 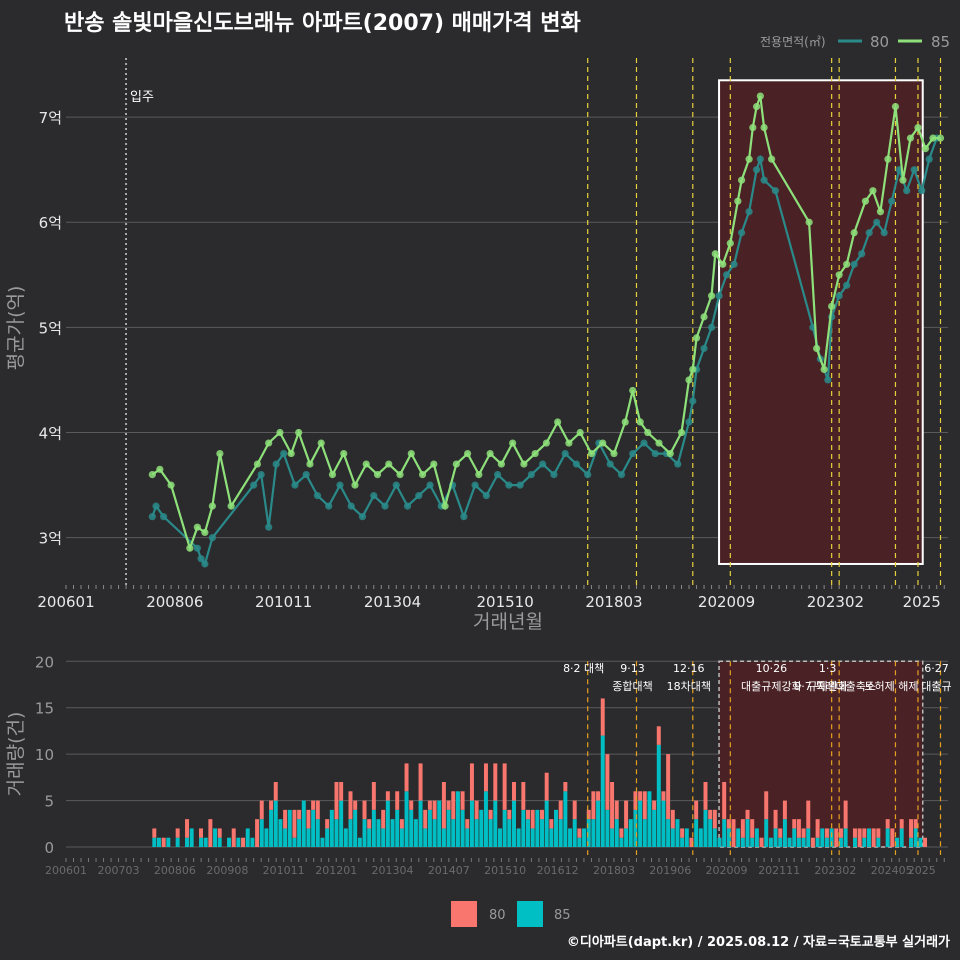 I want to click on price-x-tick-label: 200601, so click(x=65, y=602).